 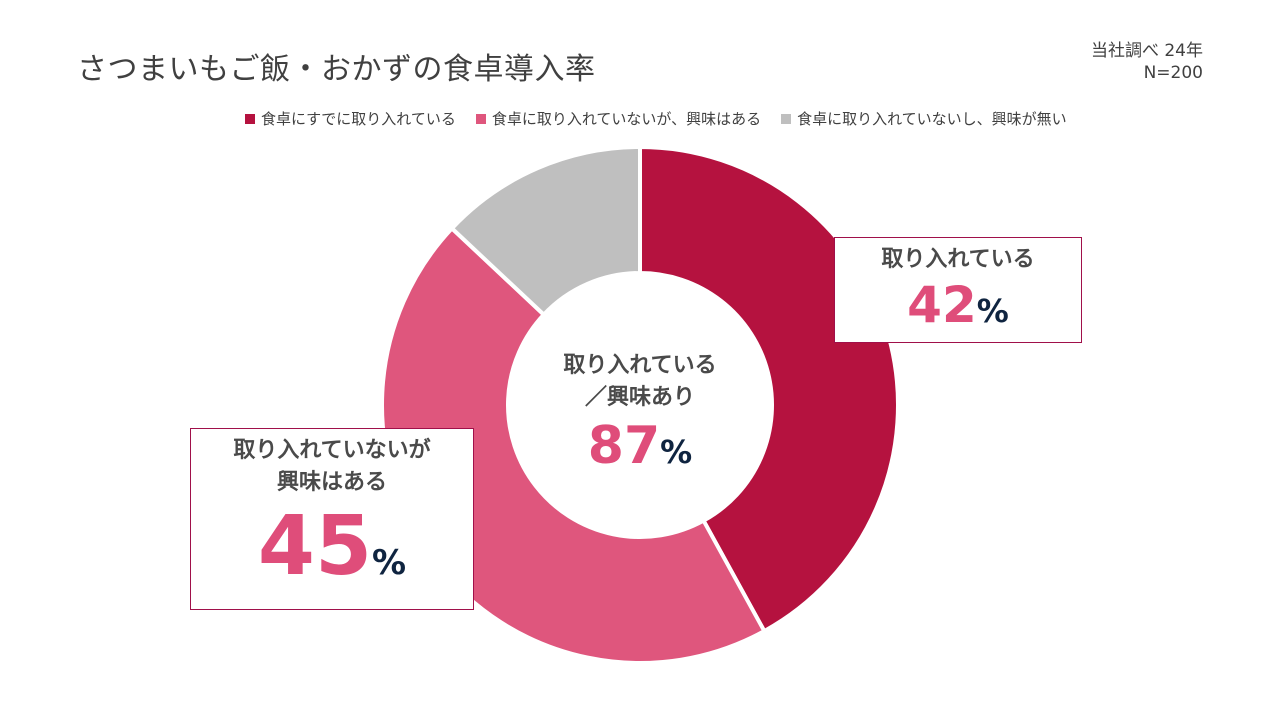 I want to click on sample-size: N=200, so click(x=1173, y=73).